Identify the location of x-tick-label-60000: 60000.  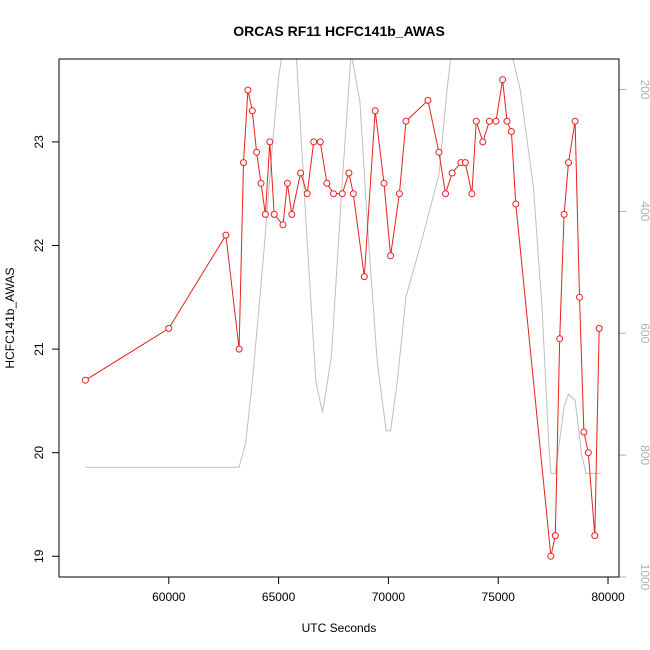
(169, 597).